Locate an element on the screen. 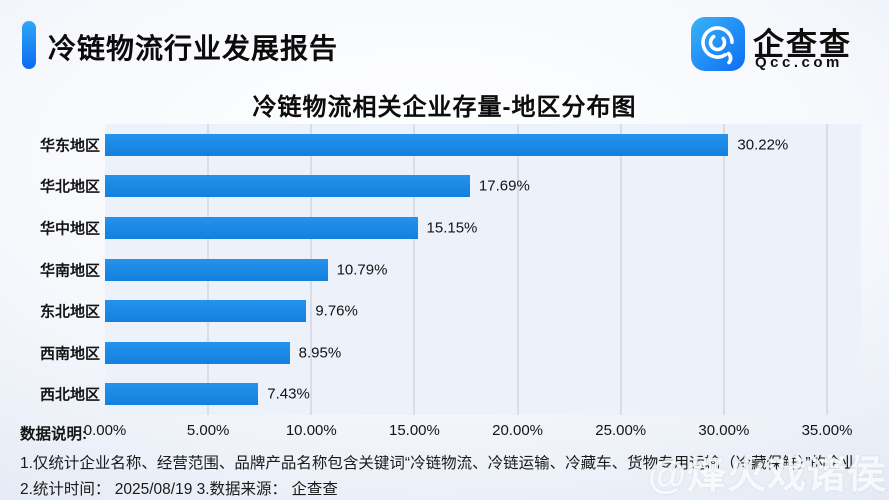  category-label: 华东地区 is located at coordinates (69, 146).